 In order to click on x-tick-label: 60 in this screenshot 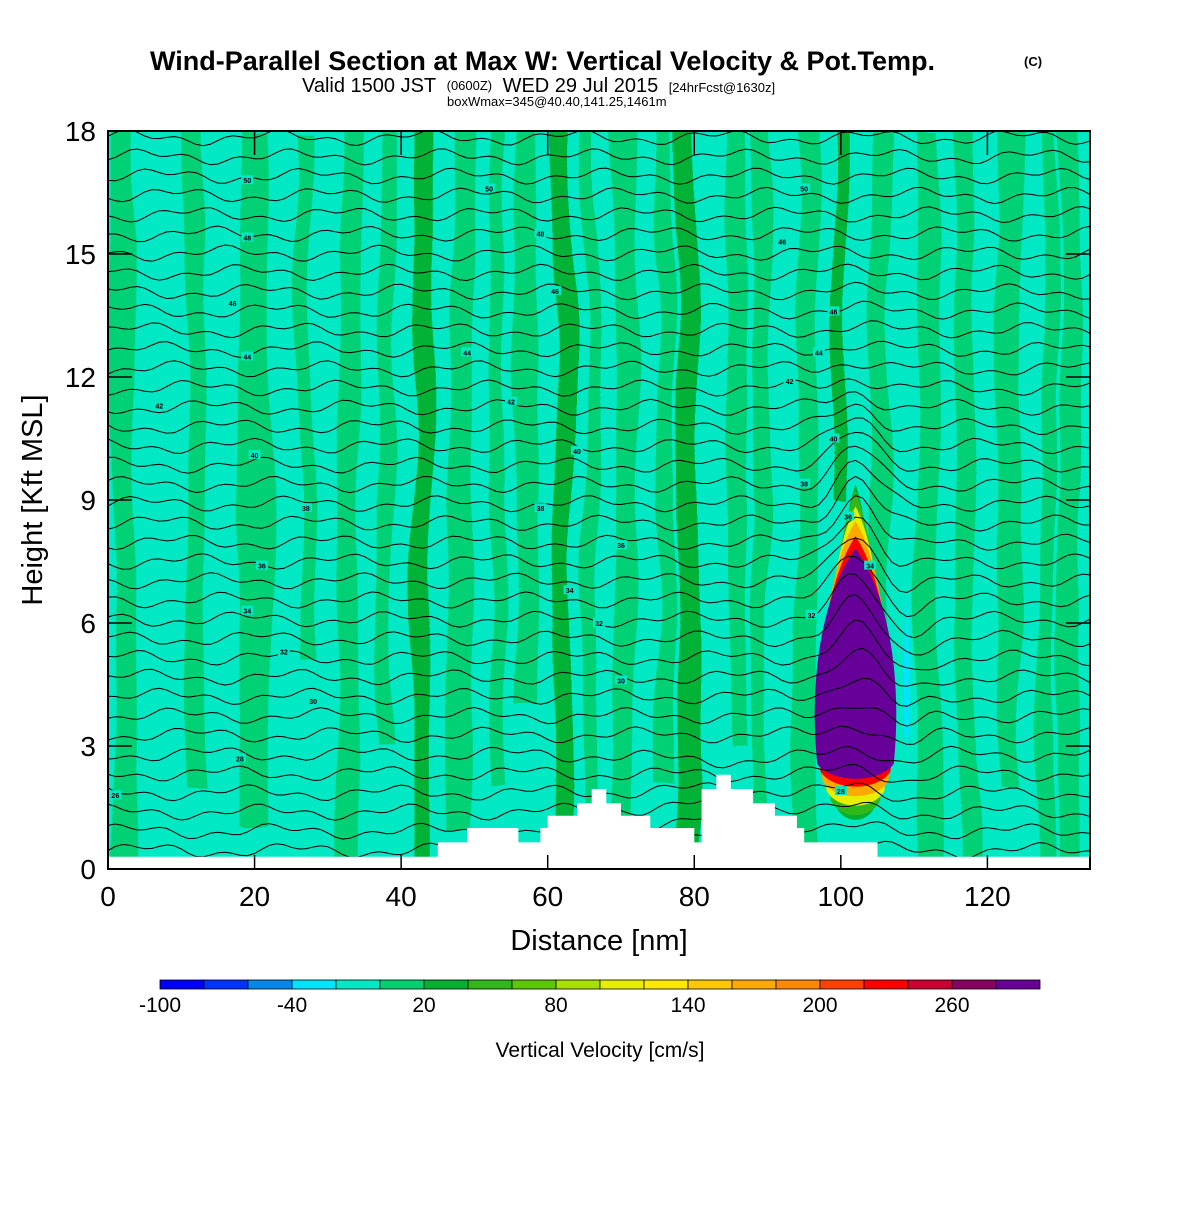, I will do `click(547, 896)`.